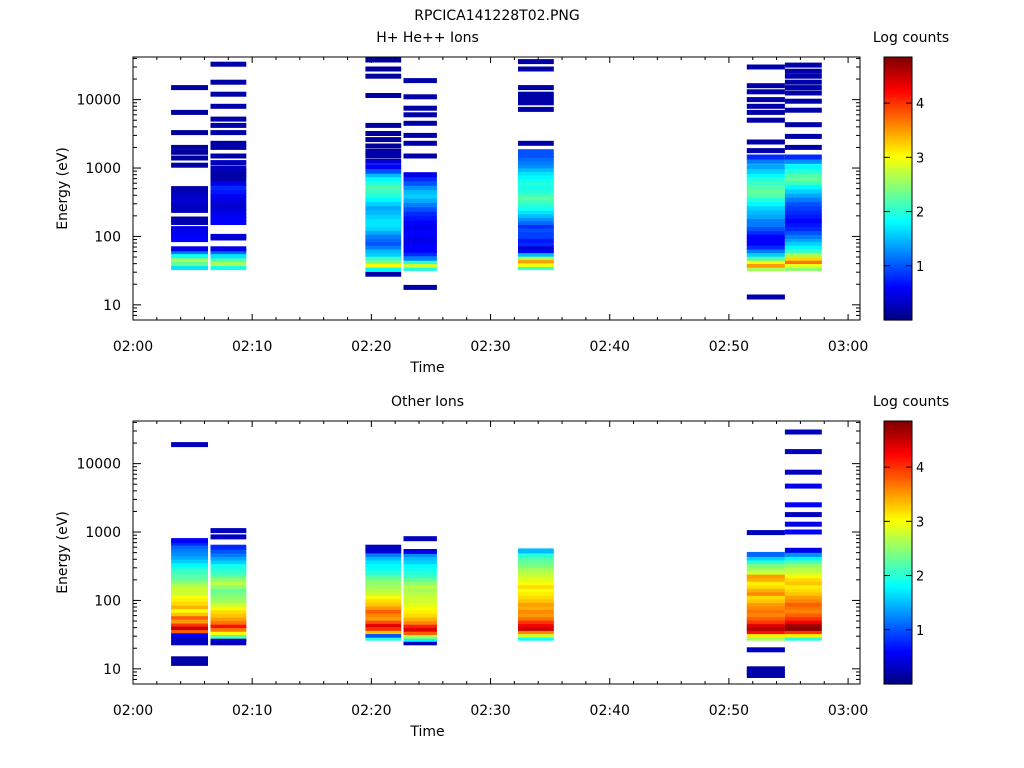 The height and width of the screenshot is (768, 1024). I want to click on colorbar-label: Log counts, so click(911, 38).